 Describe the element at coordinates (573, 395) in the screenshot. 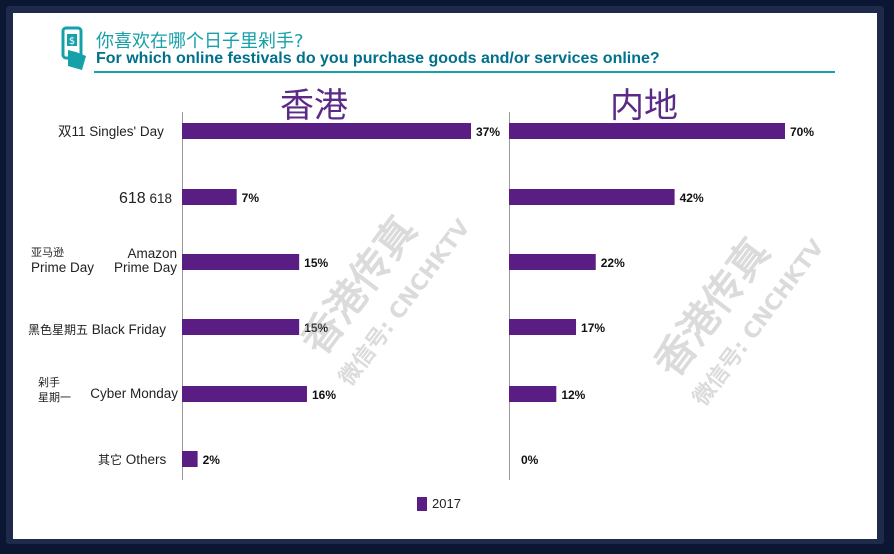

I see `mainland-value-label-4: 12%` at that location.